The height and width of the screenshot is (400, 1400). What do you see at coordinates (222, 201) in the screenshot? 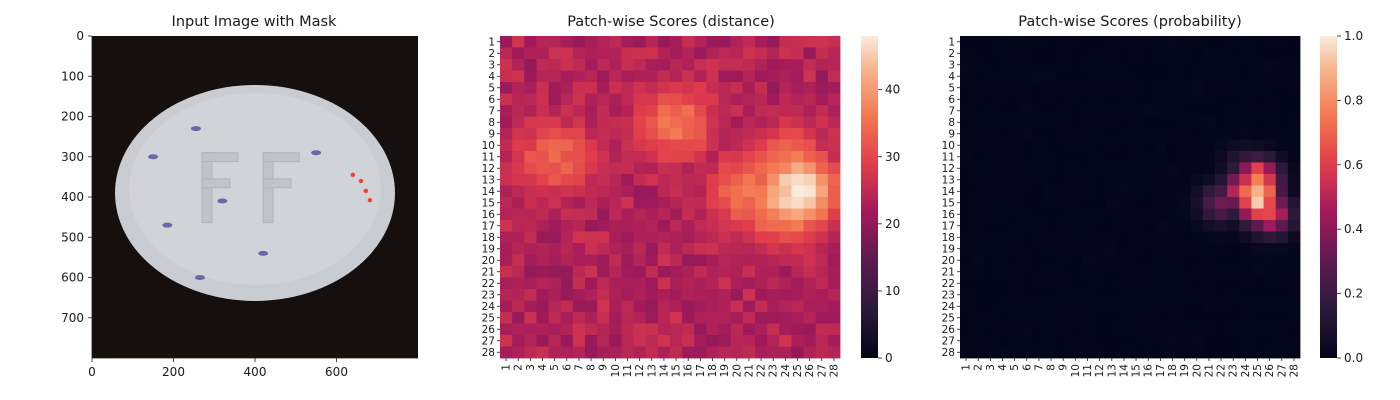
I see `pill-speck` at bounding box center [222, 201].